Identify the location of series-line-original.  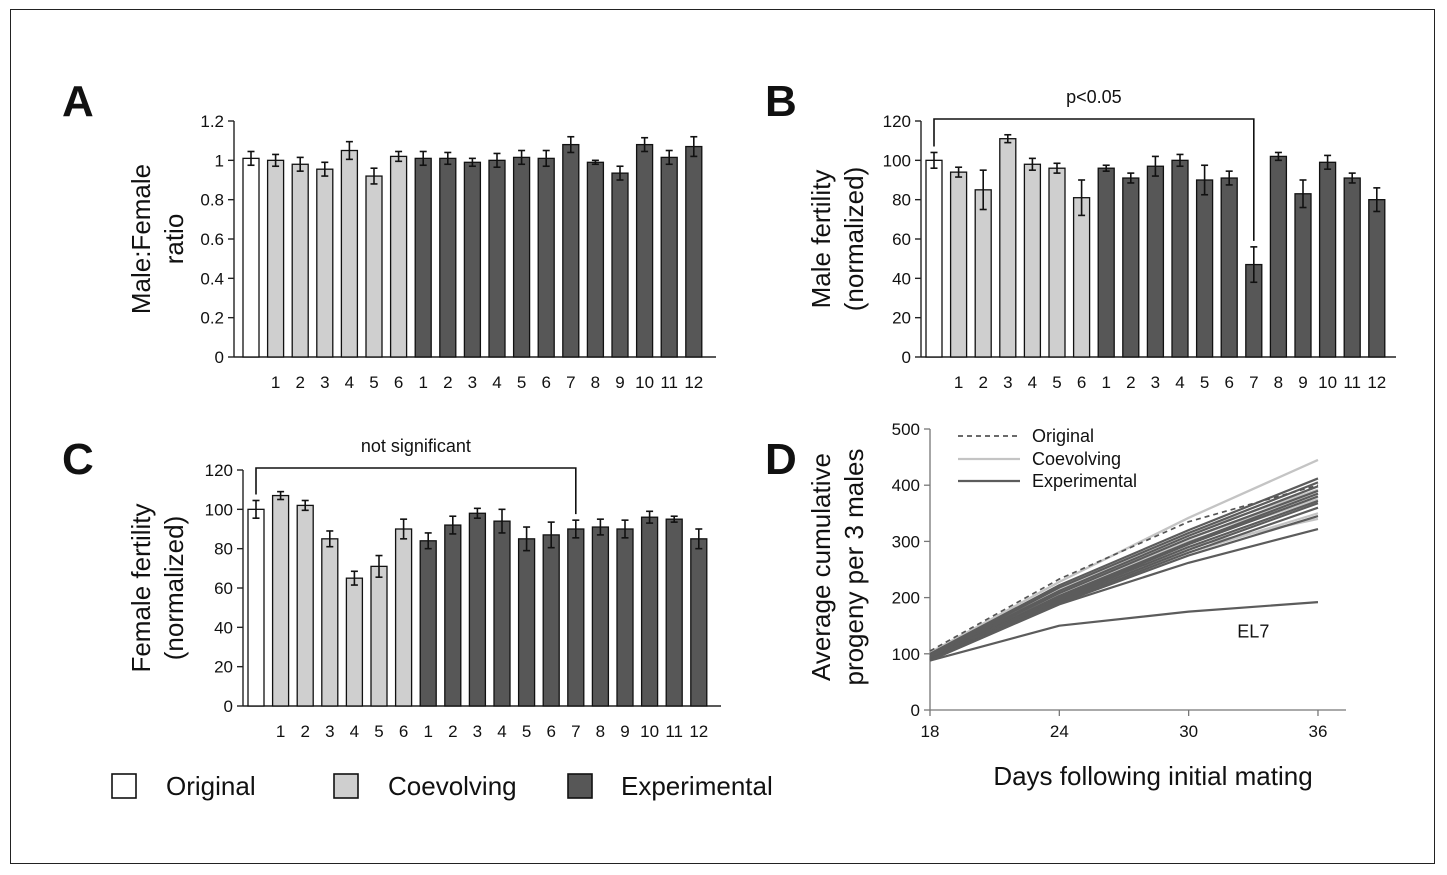
(1124, 568).